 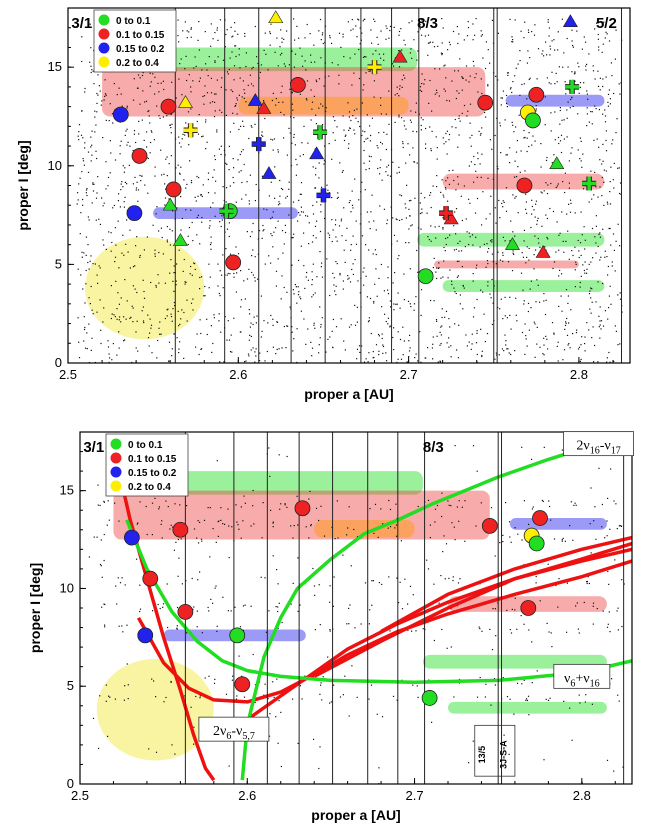 I want to click on annotation-4: 13/5, so click(x=482, y=755).